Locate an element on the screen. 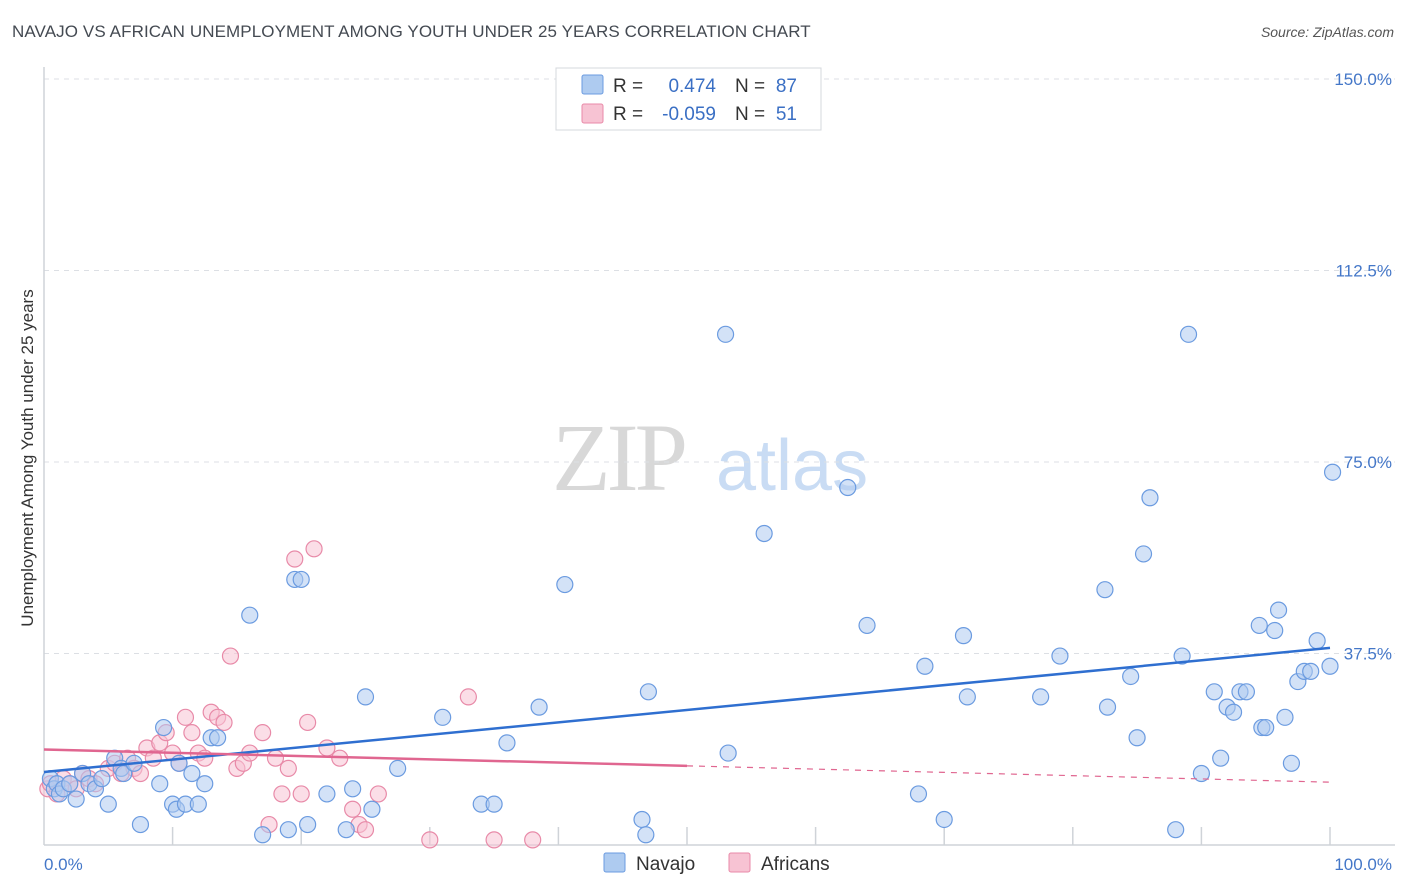 The height and width of the screenshot is (892, 1406). correlation-legend: R = 0.474 N = 87 R = -0.059 N = 51 is located at coordinates (688, 99).